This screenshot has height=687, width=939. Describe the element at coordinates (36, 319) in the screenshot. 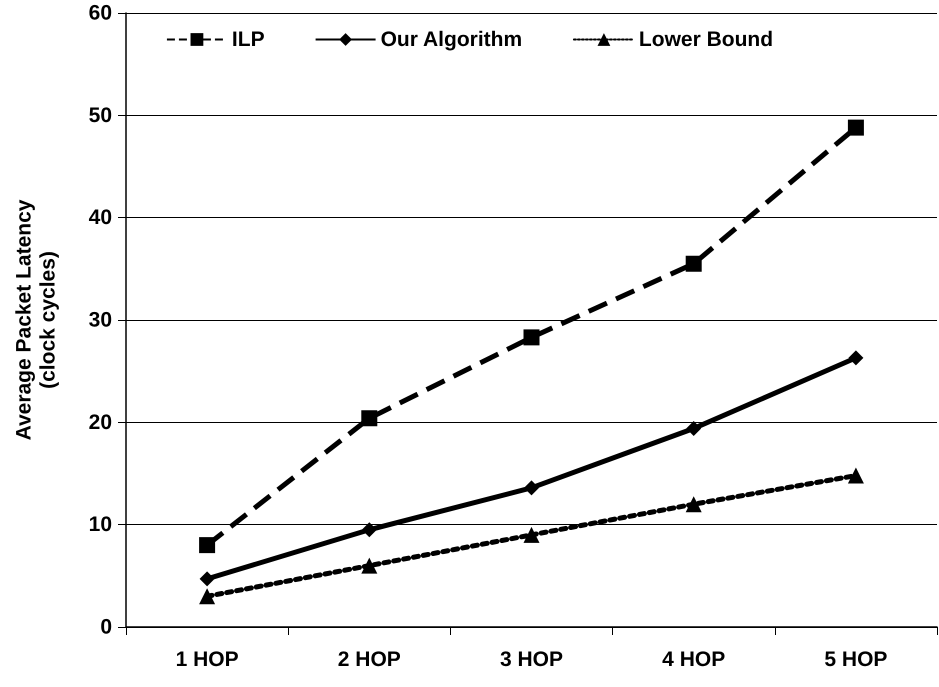

I see `y-axis-title: Average Packet Latency (clock cycles)` at that location.